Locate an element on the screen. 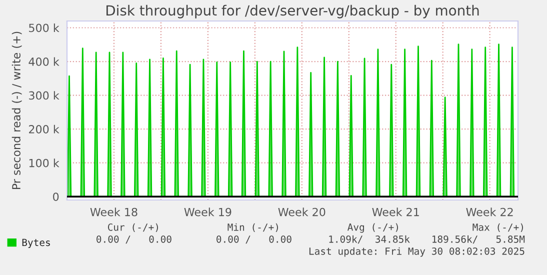 The image size is (547, 275). text: Max (-/+) is located at coordinates (497, 227).